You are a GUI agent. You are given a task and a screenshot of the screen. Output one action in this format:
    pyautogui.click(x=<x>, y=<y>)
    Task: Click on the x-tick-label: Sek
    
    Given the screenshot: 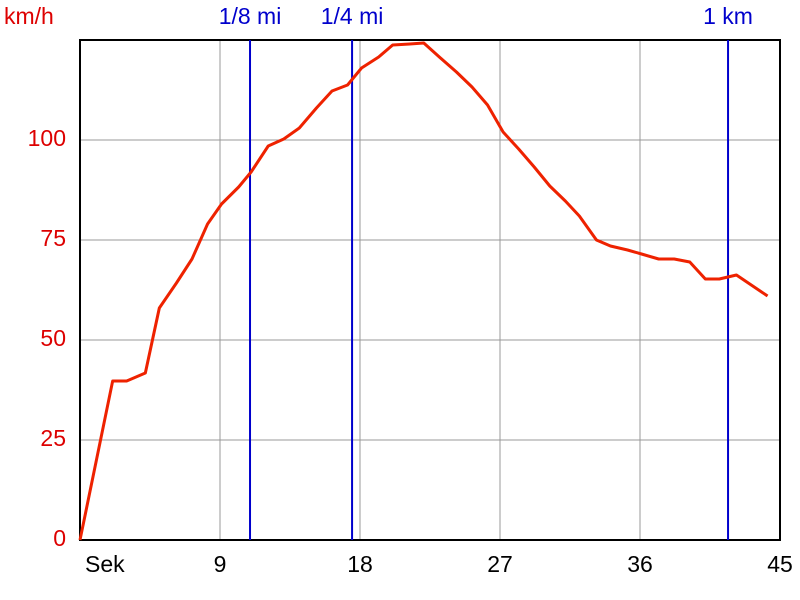 What is the action you would take?
    pyautogui.click(x=105, y=564)
    